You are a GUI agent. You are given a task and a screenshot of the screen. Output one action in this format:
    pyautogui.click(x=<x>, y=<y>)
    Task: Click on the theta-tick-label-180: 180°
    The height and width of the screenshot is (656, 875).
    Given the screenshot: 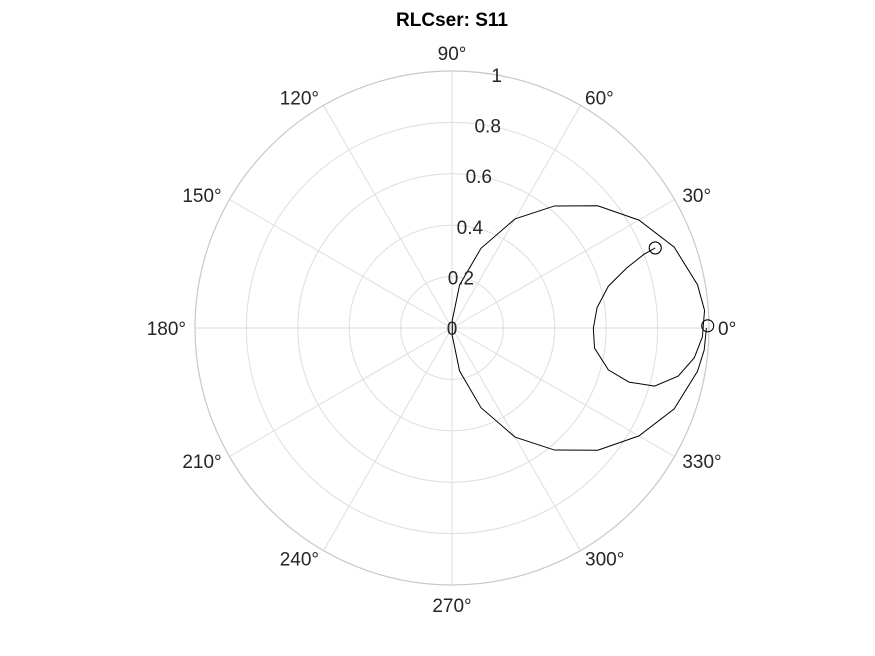 What is the action you would take?
    pyautogui.click(x=166, y=329)
    